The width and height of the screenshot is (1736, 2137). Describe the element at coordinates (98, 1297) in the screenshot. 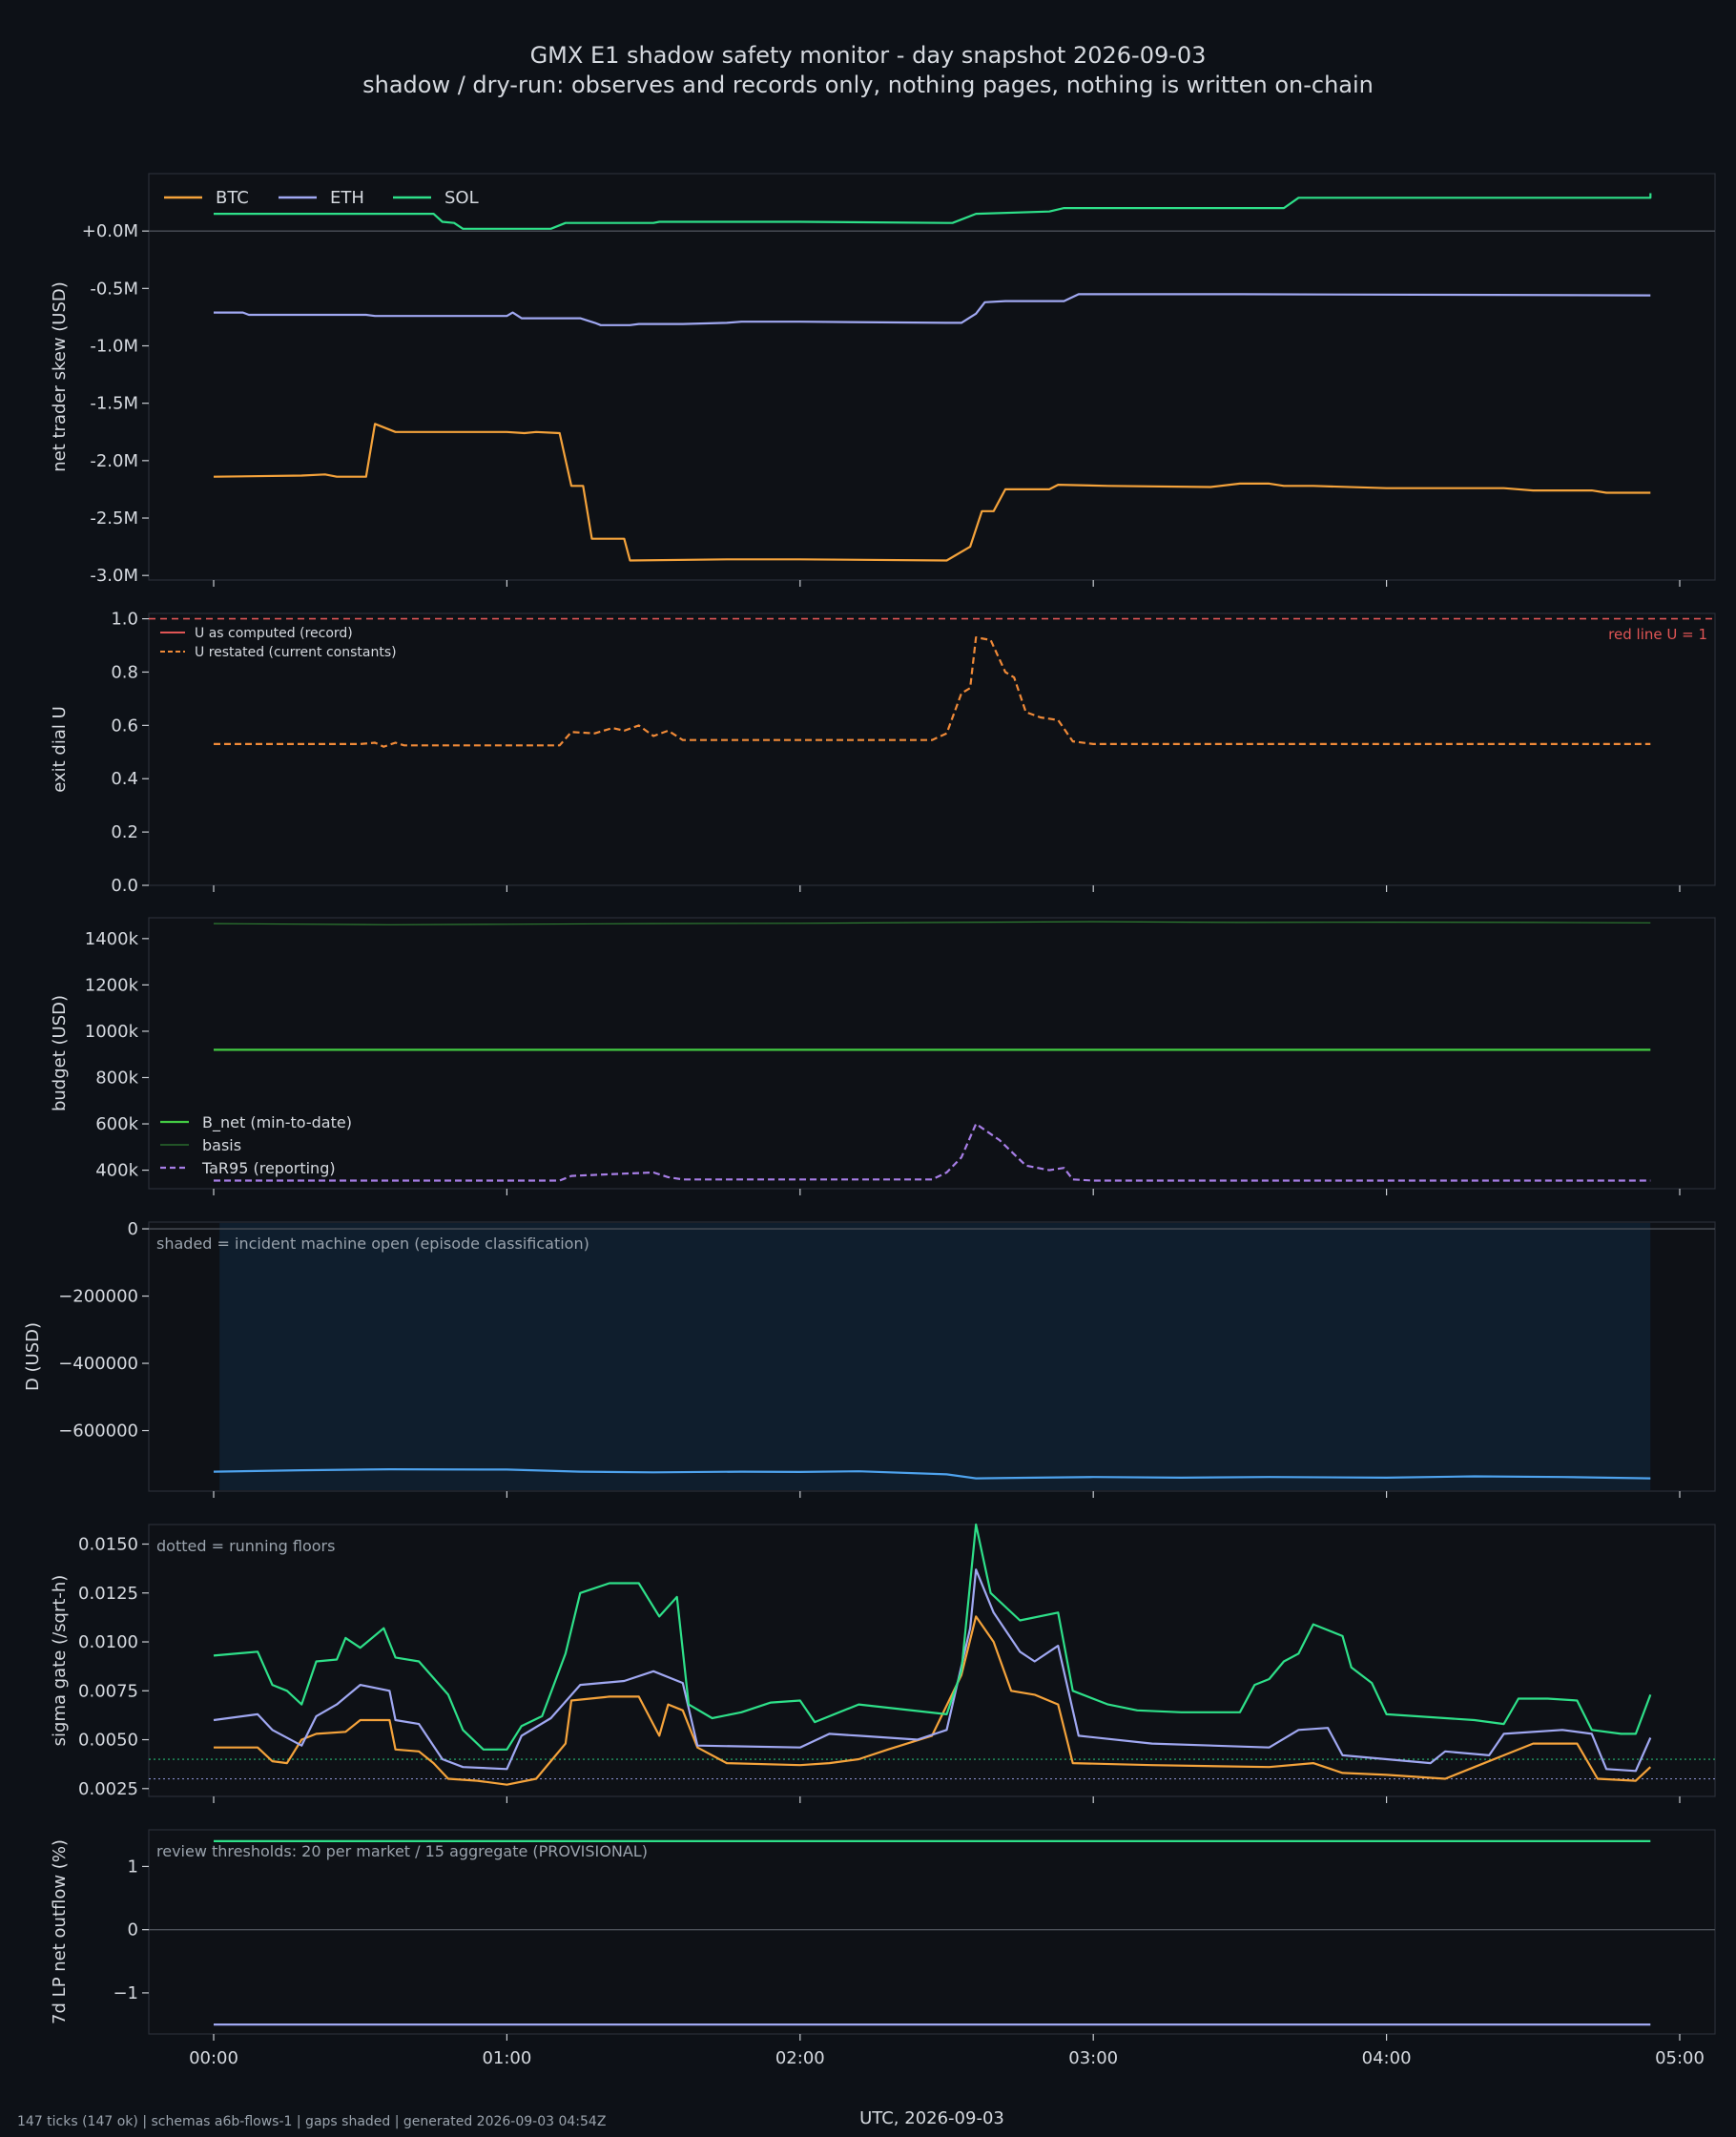

I see `y-tick-label: −200000` at that location.